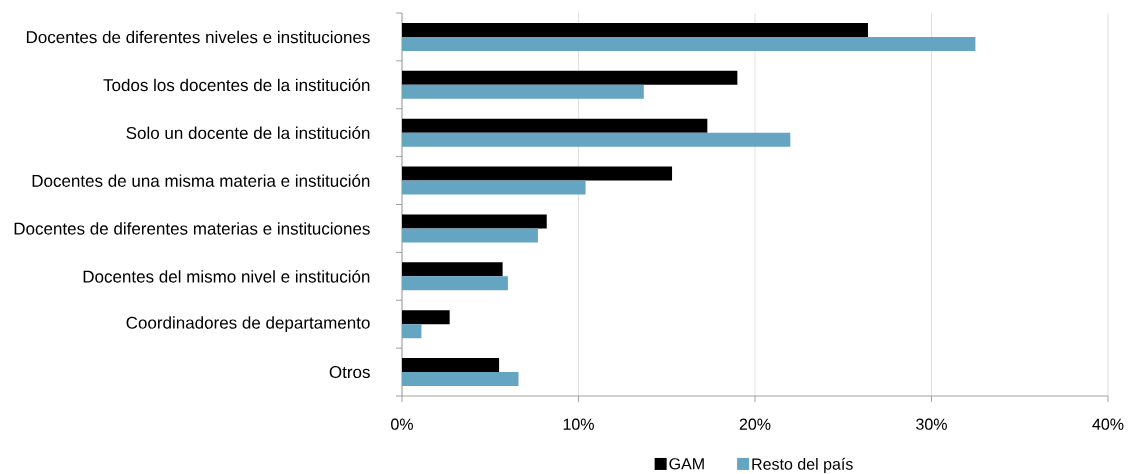 The image size is (1131, 474). Describe the element at coordinates (686, 464) in the screenshot. I see `legend-label: GAM` at that location.